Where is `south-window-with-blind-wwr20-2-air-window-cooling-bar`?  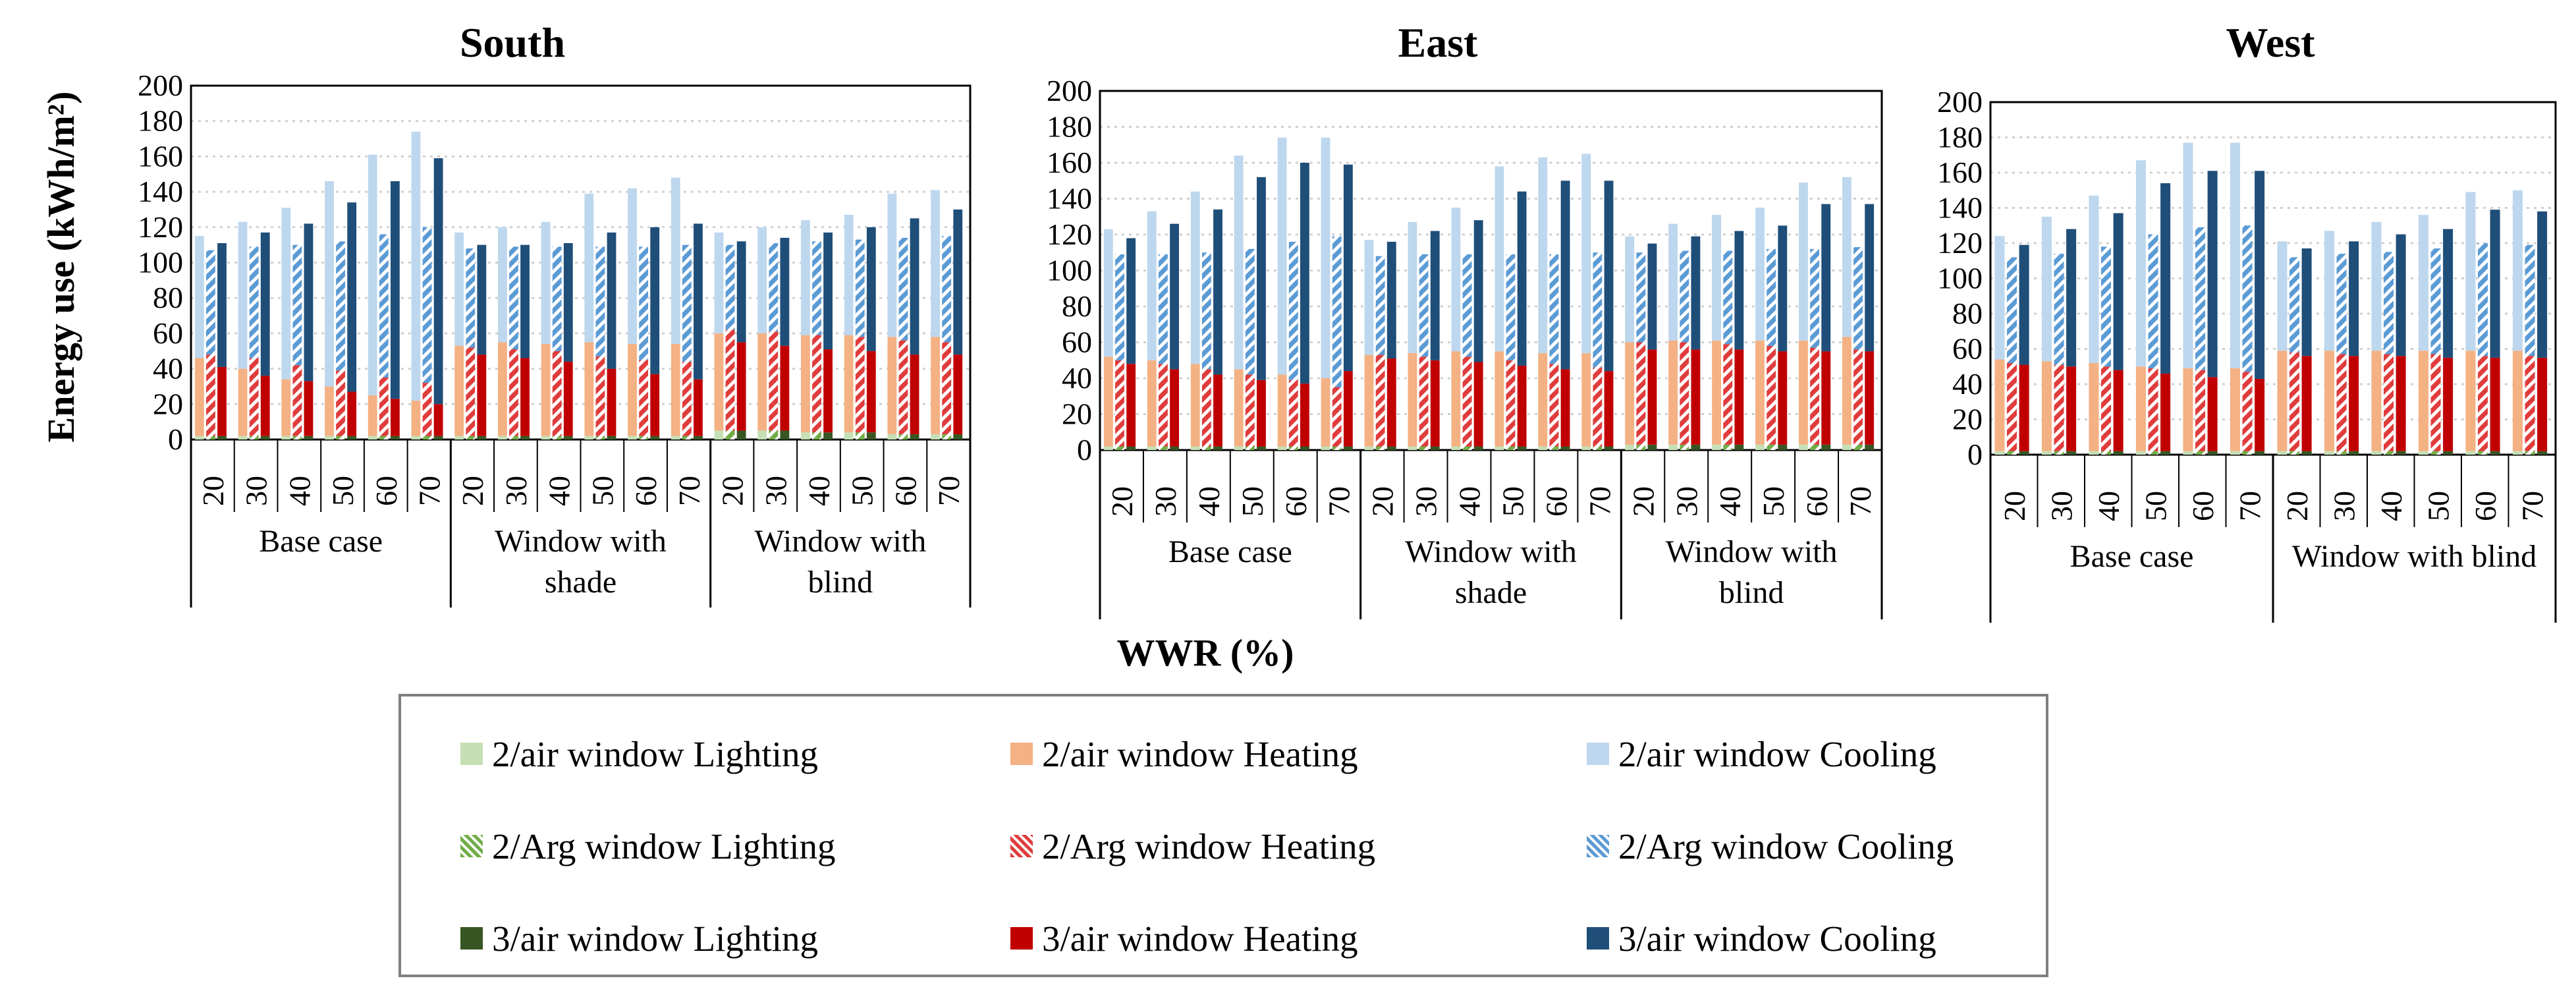 south-window-with-blind-wwr20-2-air-window-cooling-bar is located at coordinates (719, 283).